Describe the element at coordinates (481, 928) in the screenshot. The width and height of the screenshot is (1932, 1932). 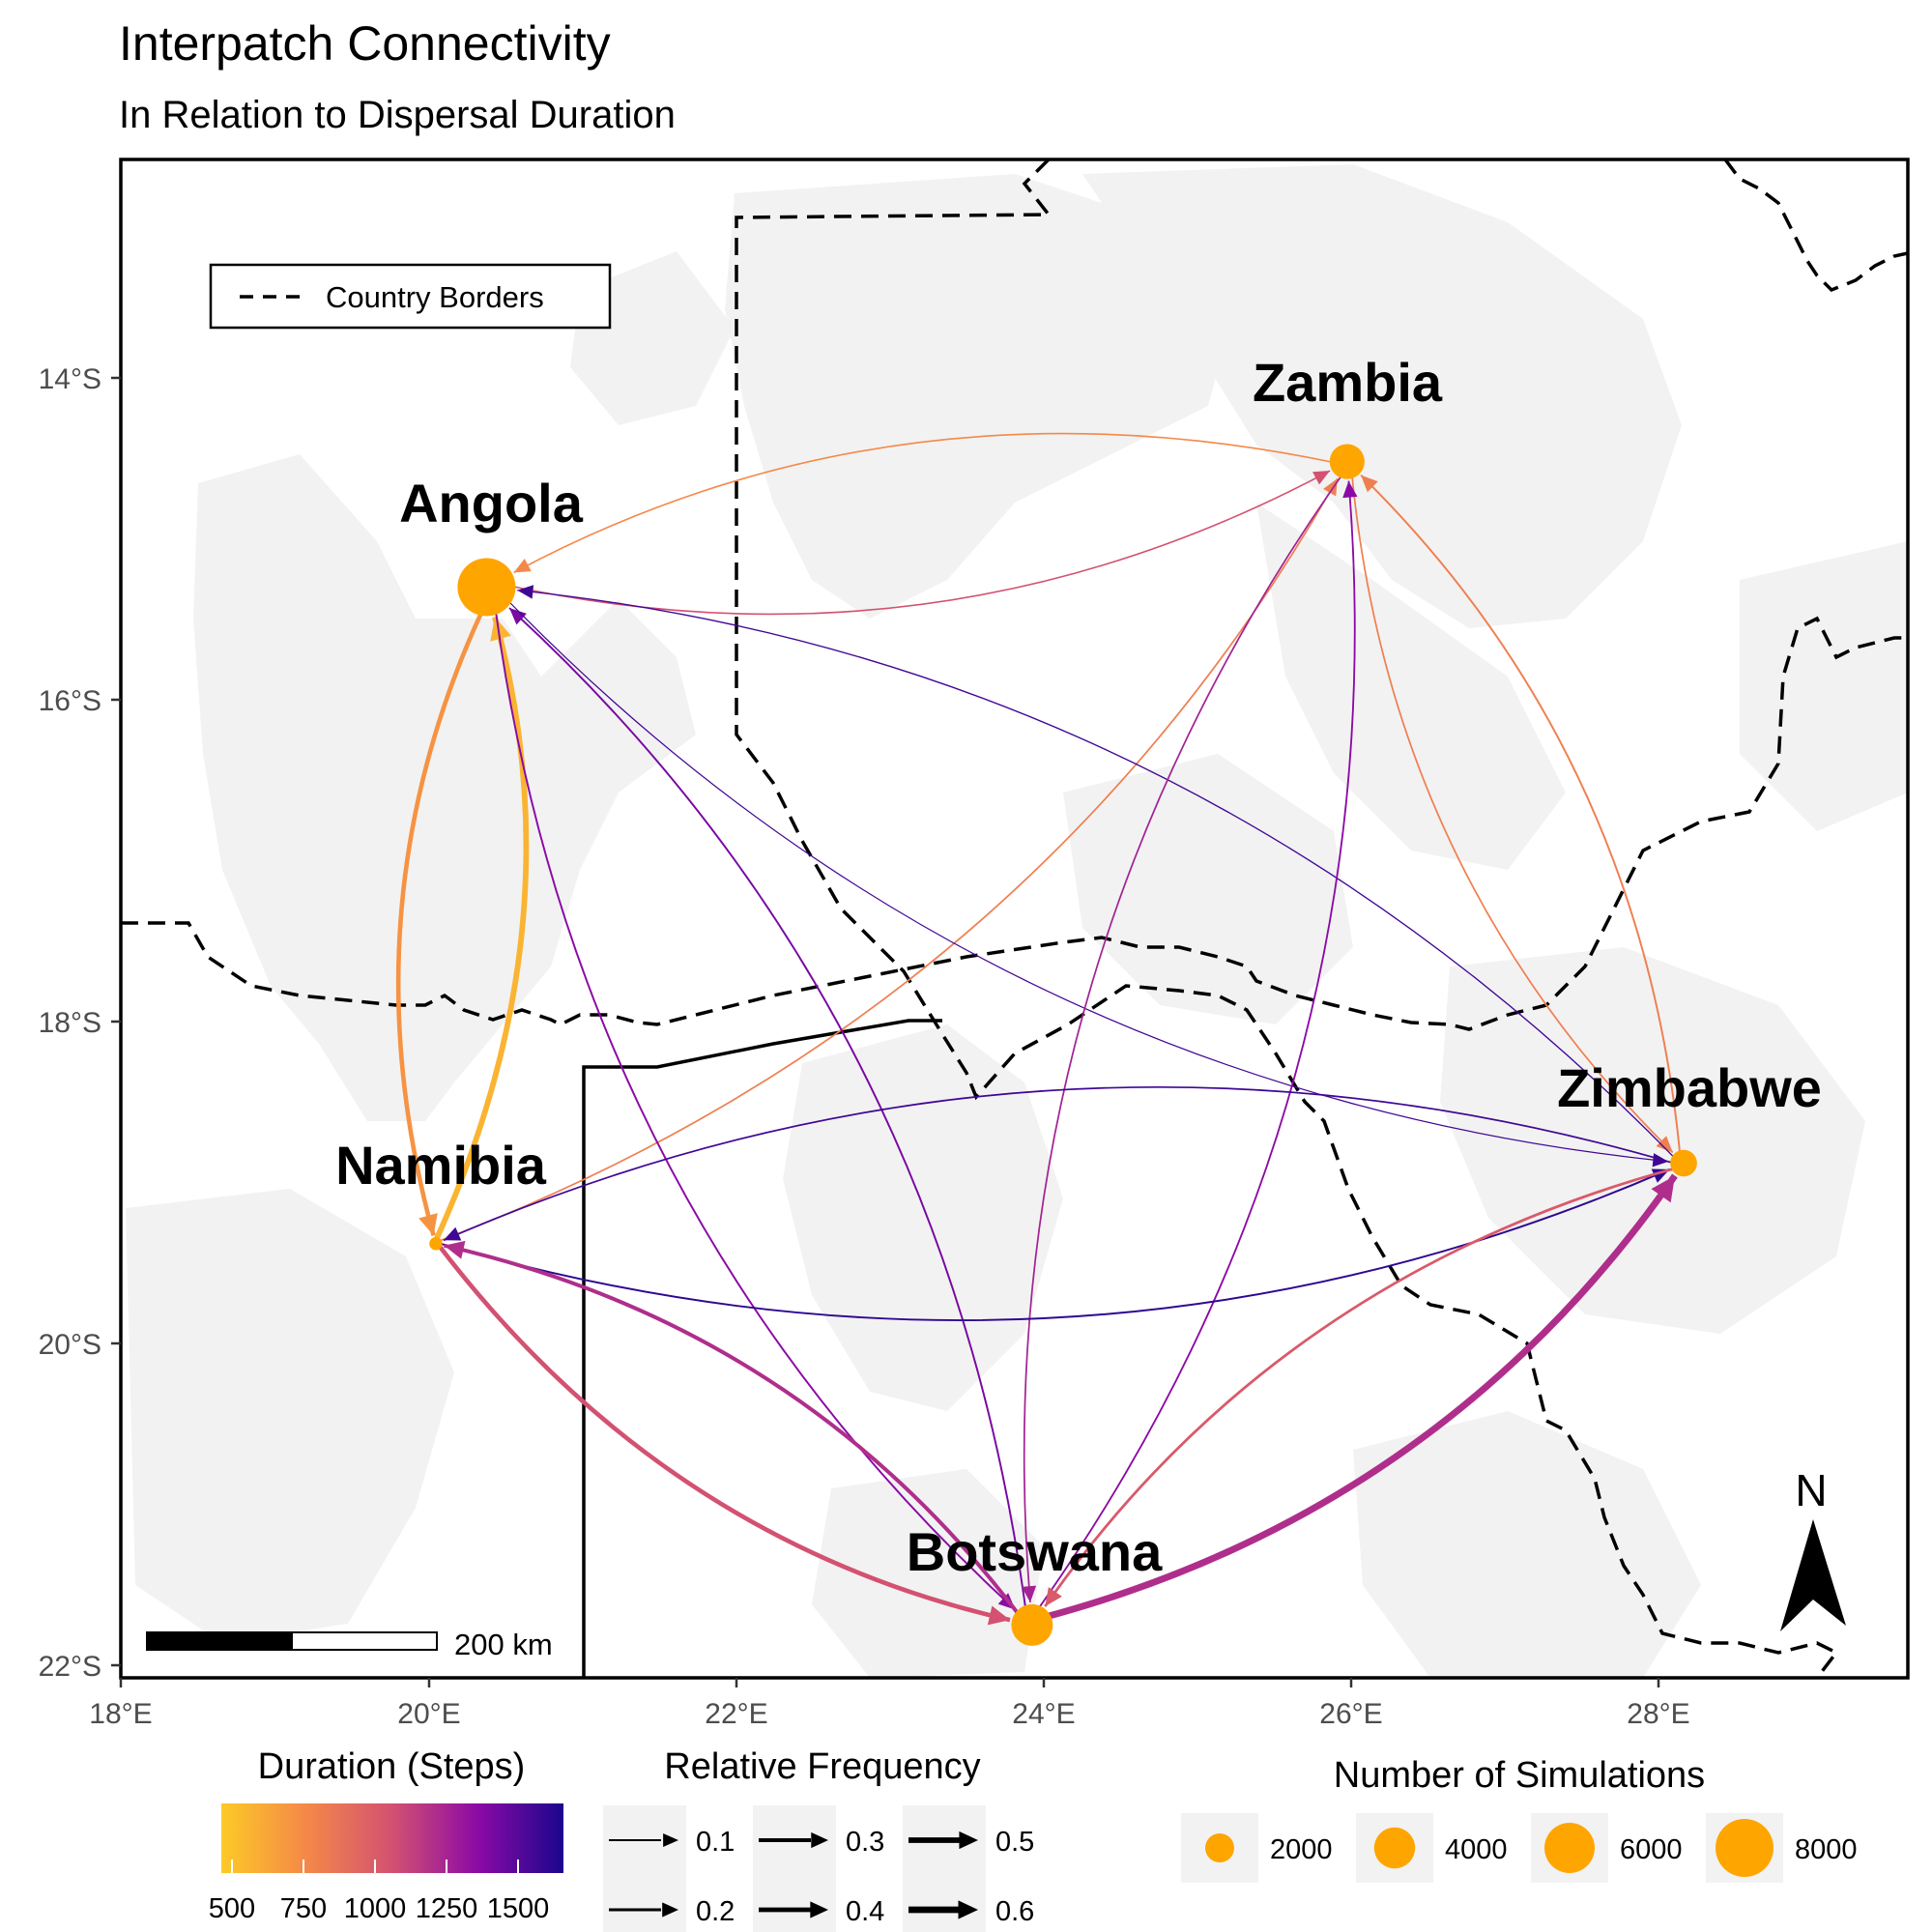
I see `edge-namibia-to-angola` at that location.